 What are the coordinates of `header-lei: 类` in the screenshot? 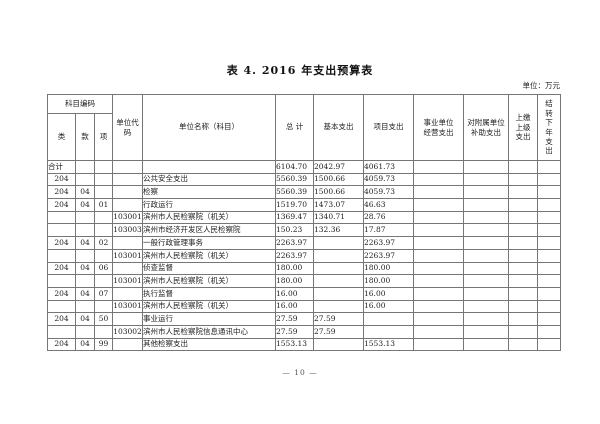 It's located at (61, 137).